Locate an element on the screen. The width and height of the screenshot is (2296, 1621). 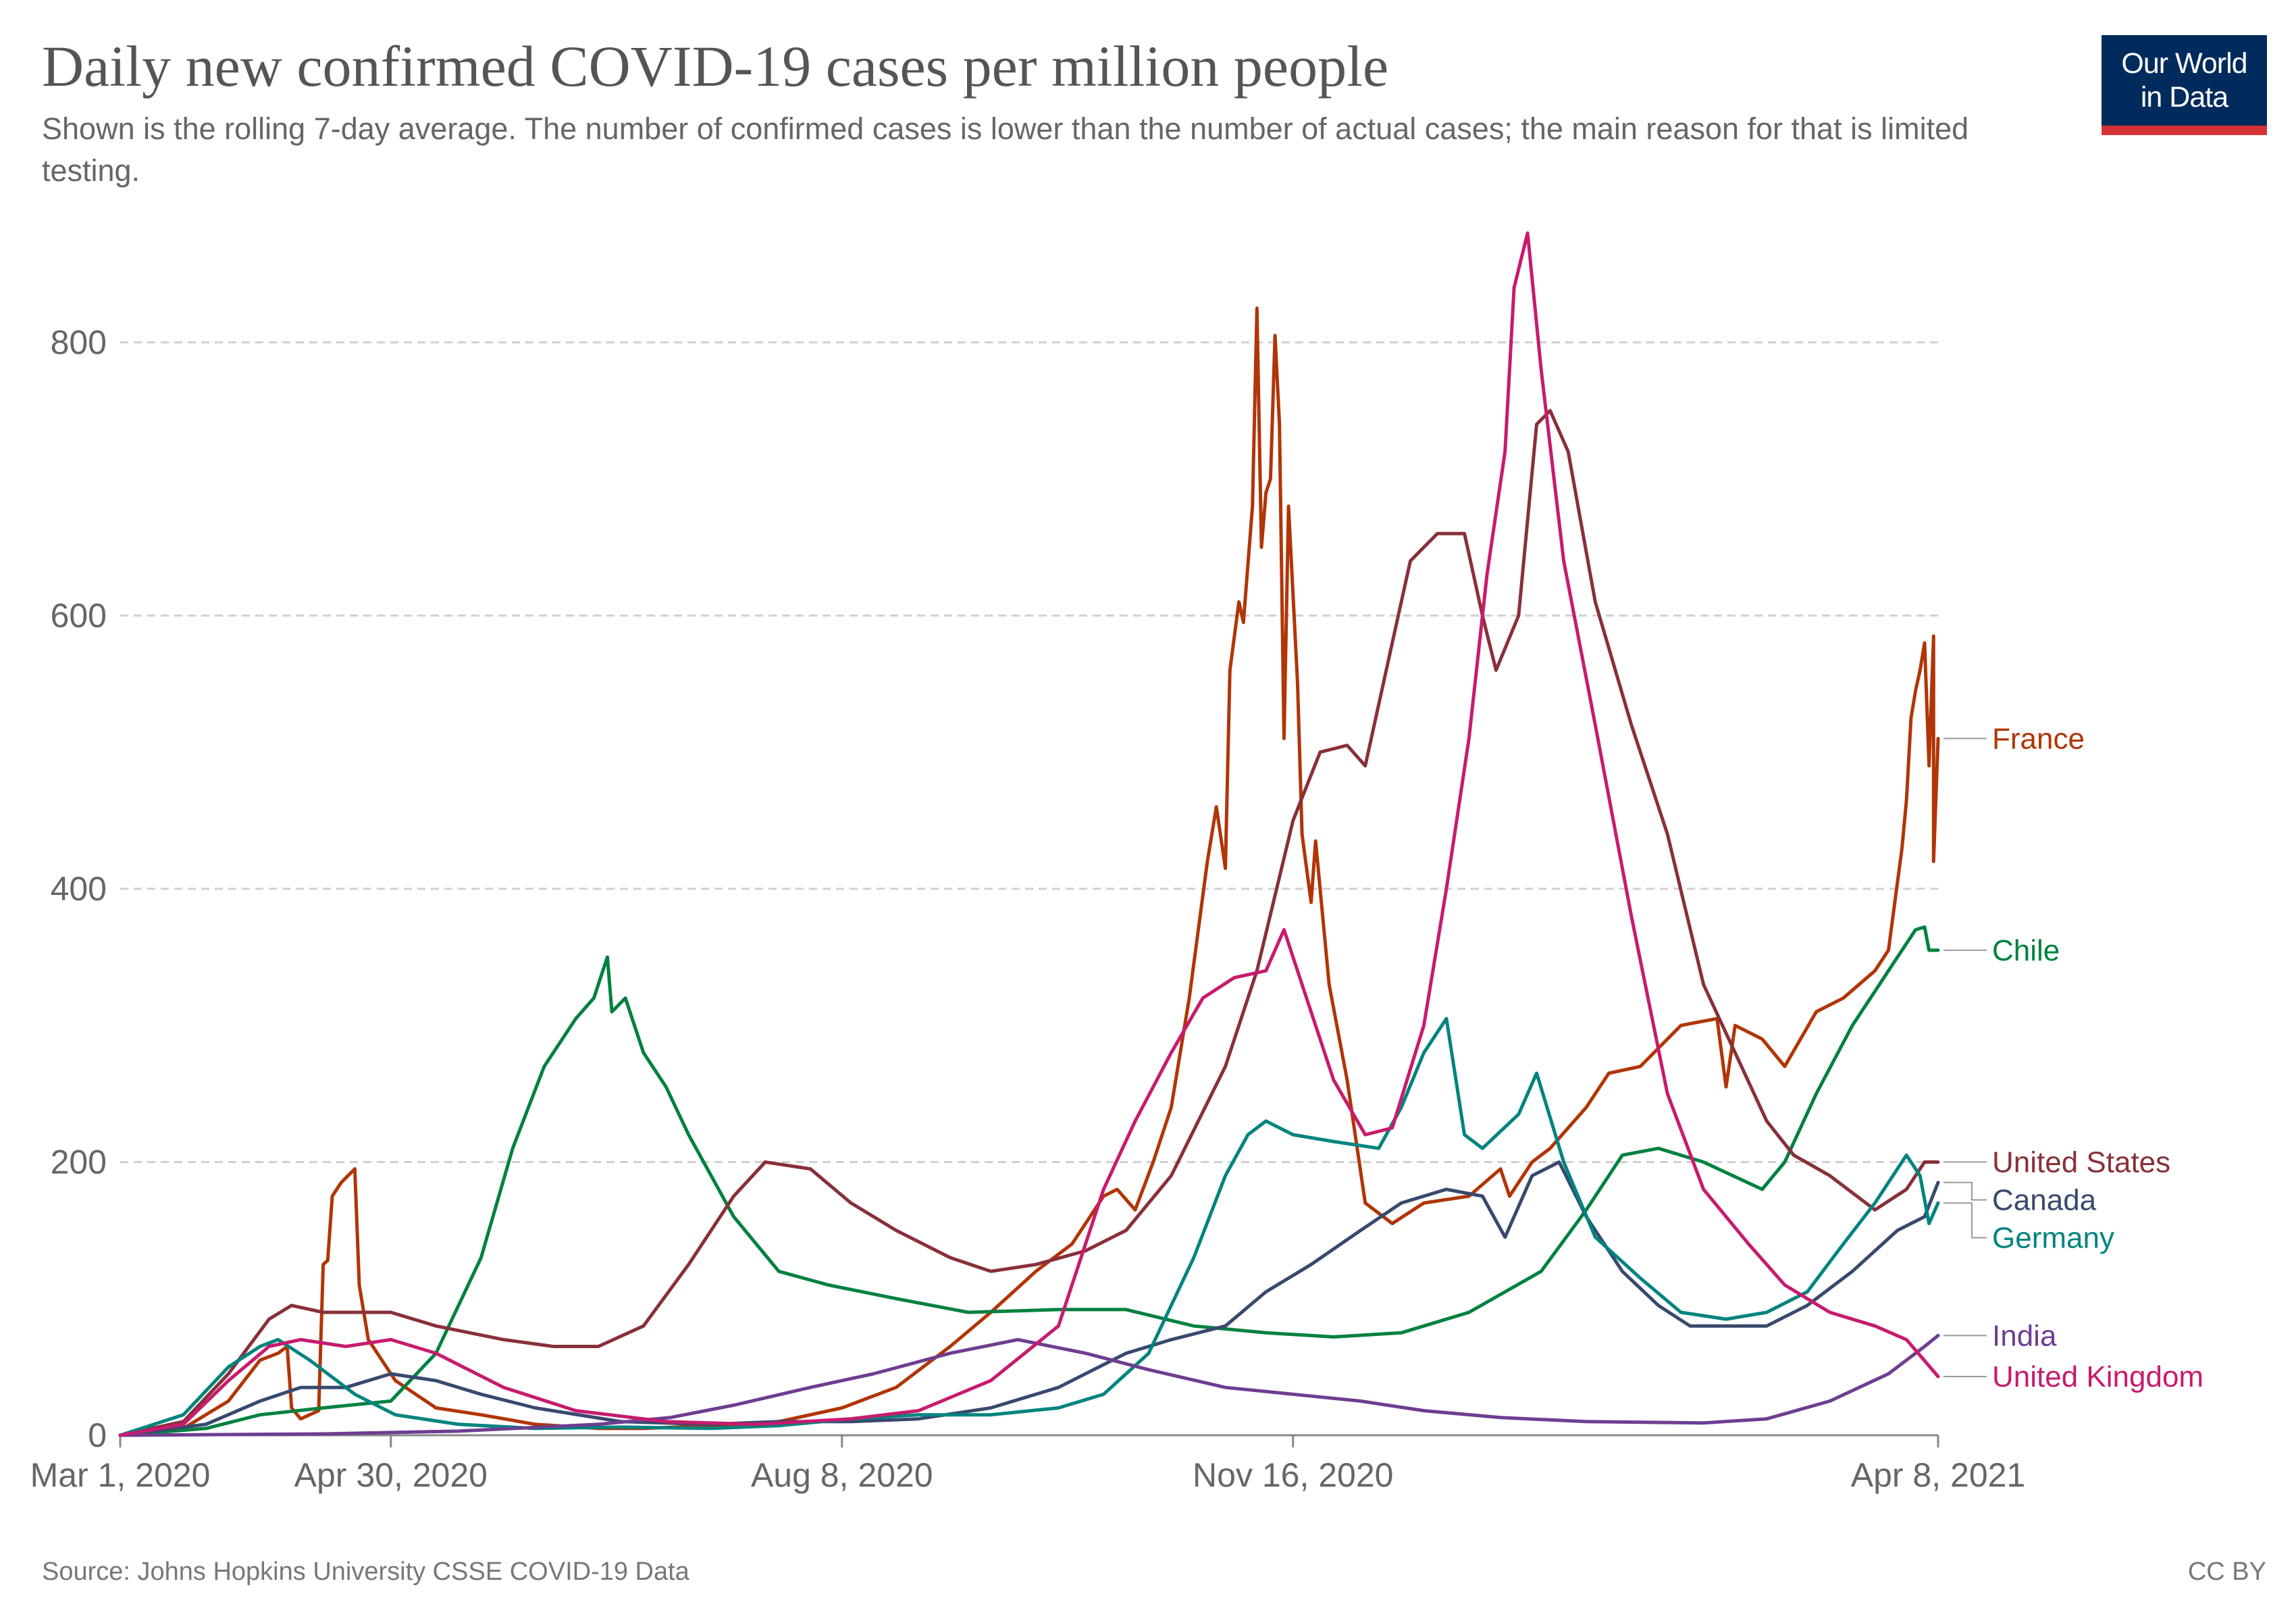
logo-line-1: Our World is located at coordinates (2184, 63).